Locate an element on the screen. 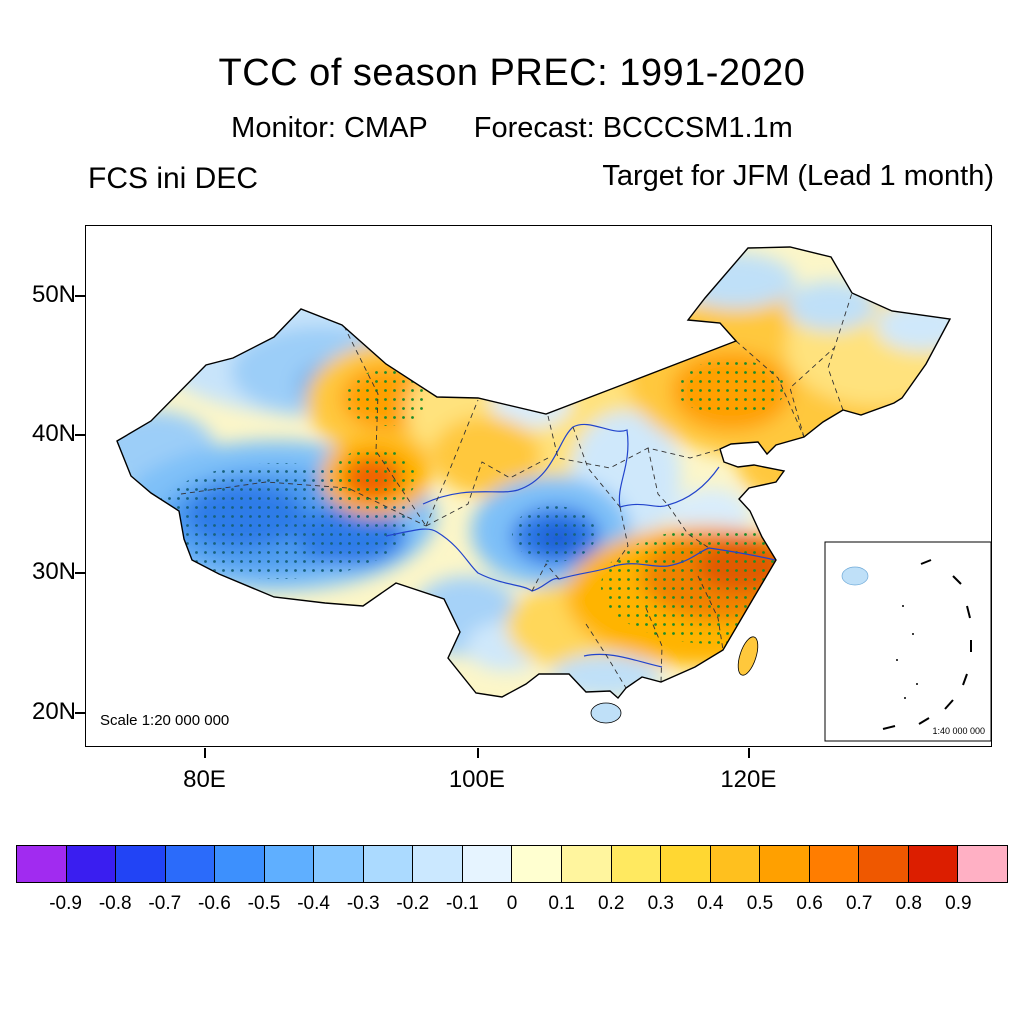 The image size is (1024, 1024). inset-dash-line is located at coordinates (927, 644).